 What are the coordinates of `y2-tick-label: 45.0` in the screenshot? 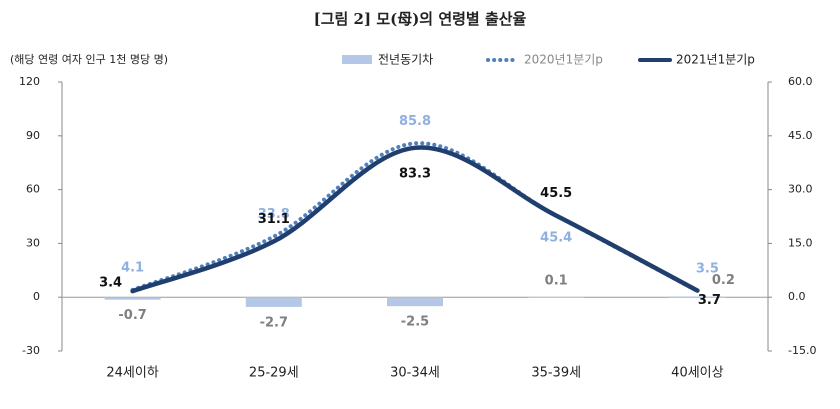 It's located at (800, 135).